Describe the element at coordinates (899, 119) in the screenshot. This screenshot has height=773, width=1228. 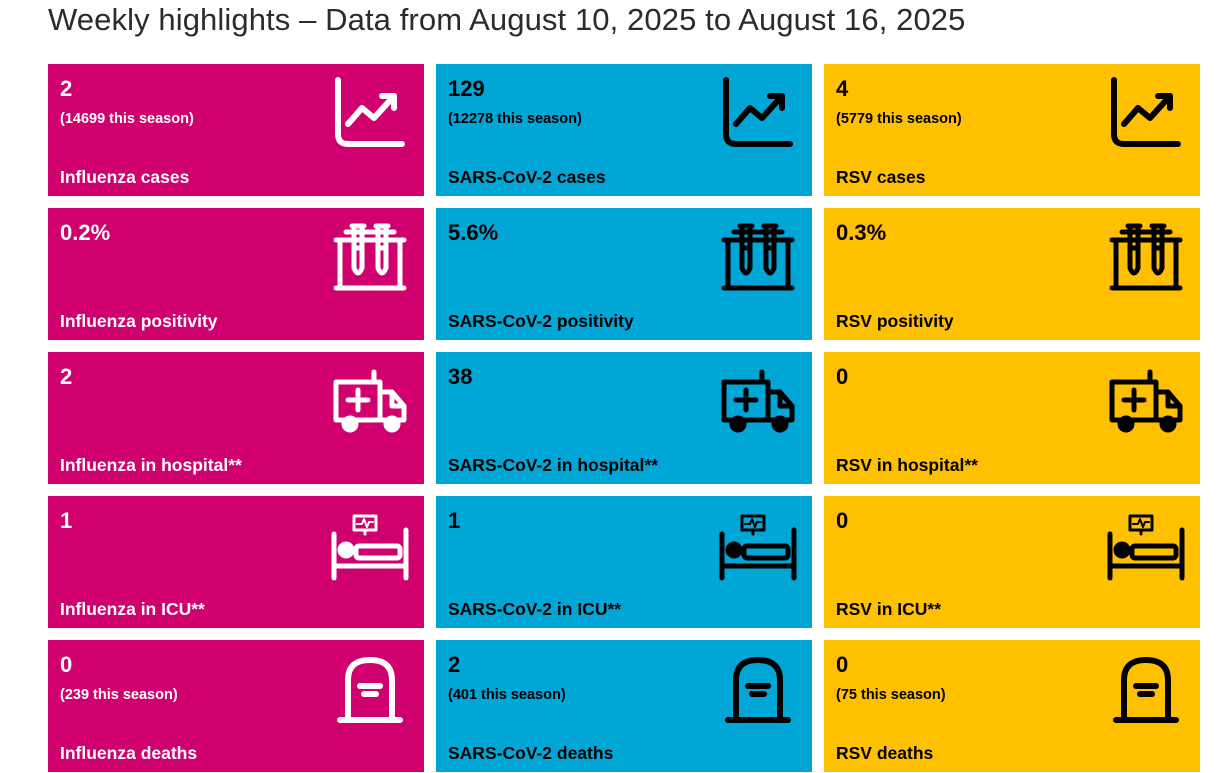
I see `tile-season-total: (5779 this season)` at that location.